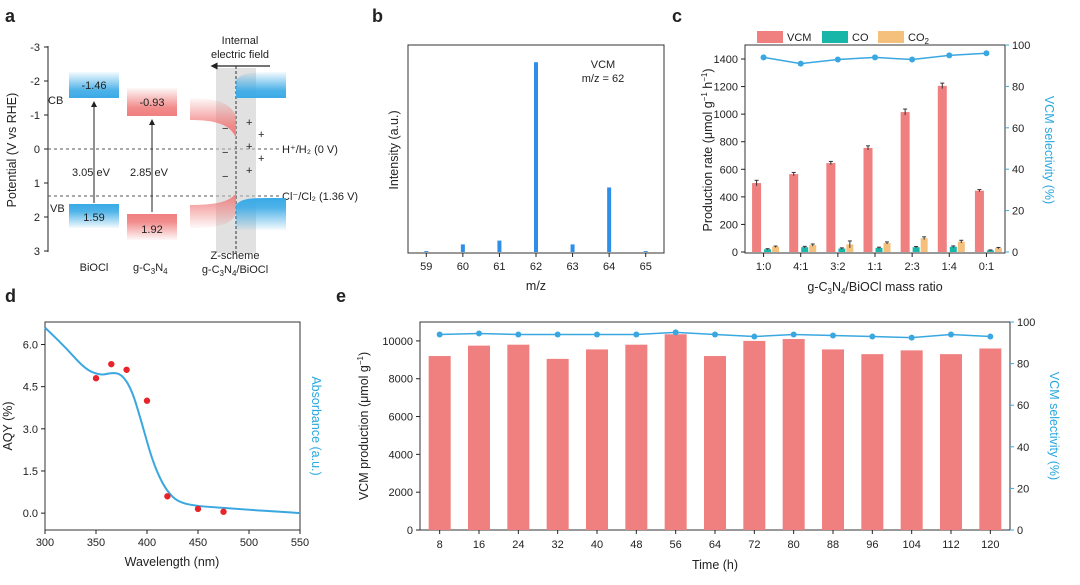 This screenshot has width=1080, height=585. I want to click on panel-d-xlabel: Wavelength (nm), so click(172, 562).